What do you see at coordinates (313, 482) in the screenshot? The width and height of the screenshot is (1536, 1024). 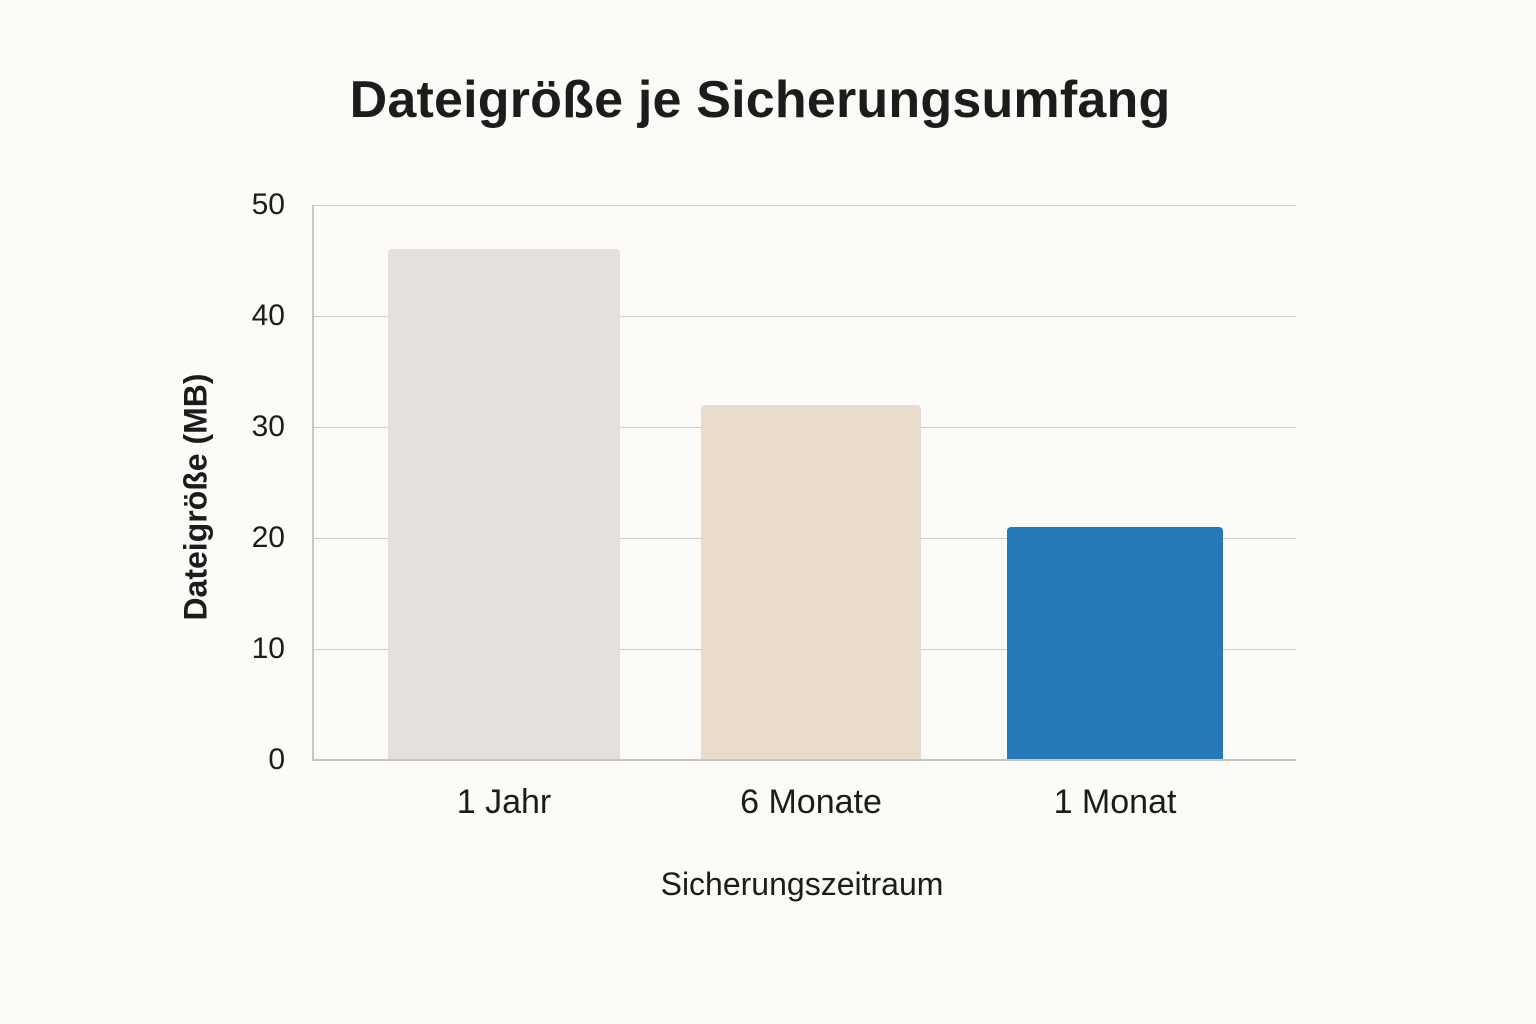 I see `y-axis-line` at bounding box center [313, 482].